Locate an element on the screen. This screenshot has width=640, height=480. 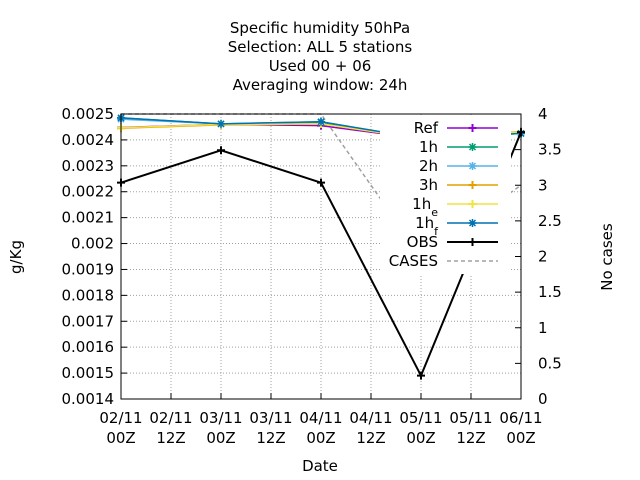
legend-item: 1h is located at coordinates (458, 147).